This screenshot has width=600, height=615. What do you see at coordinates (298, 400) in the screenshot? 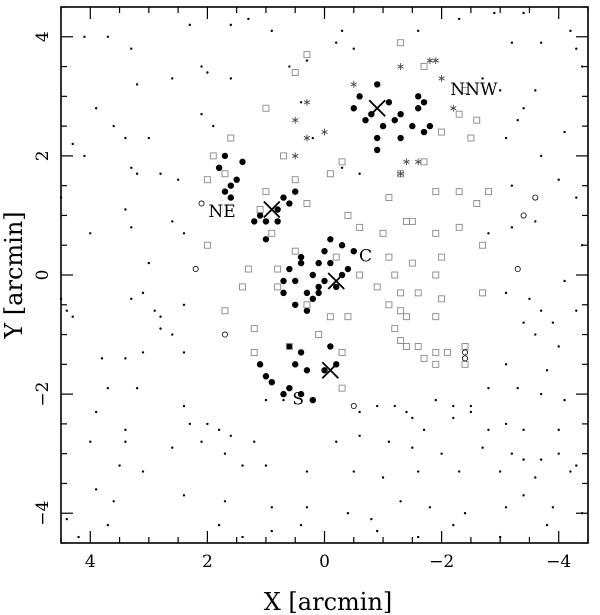
I see `region-label: S` at bounding box center [298, 400].